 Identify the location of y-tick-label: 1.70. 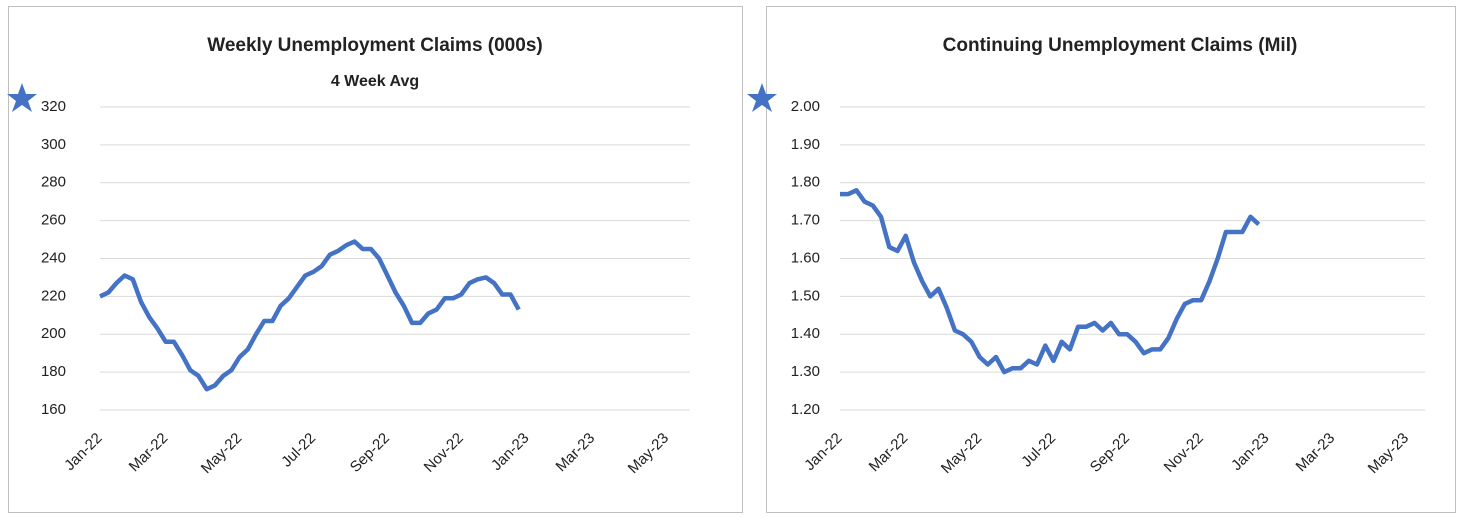
(805, 220).